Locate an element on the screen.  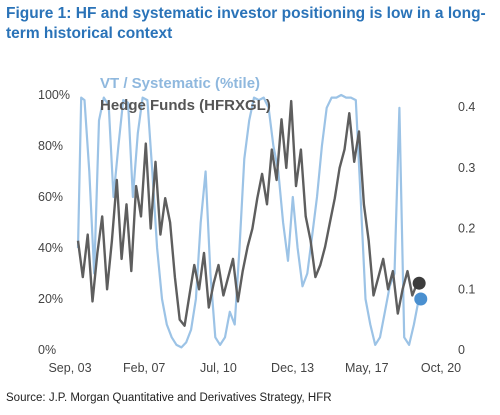
right-tick-label: 0.1 is located at coordinates (466, 289).